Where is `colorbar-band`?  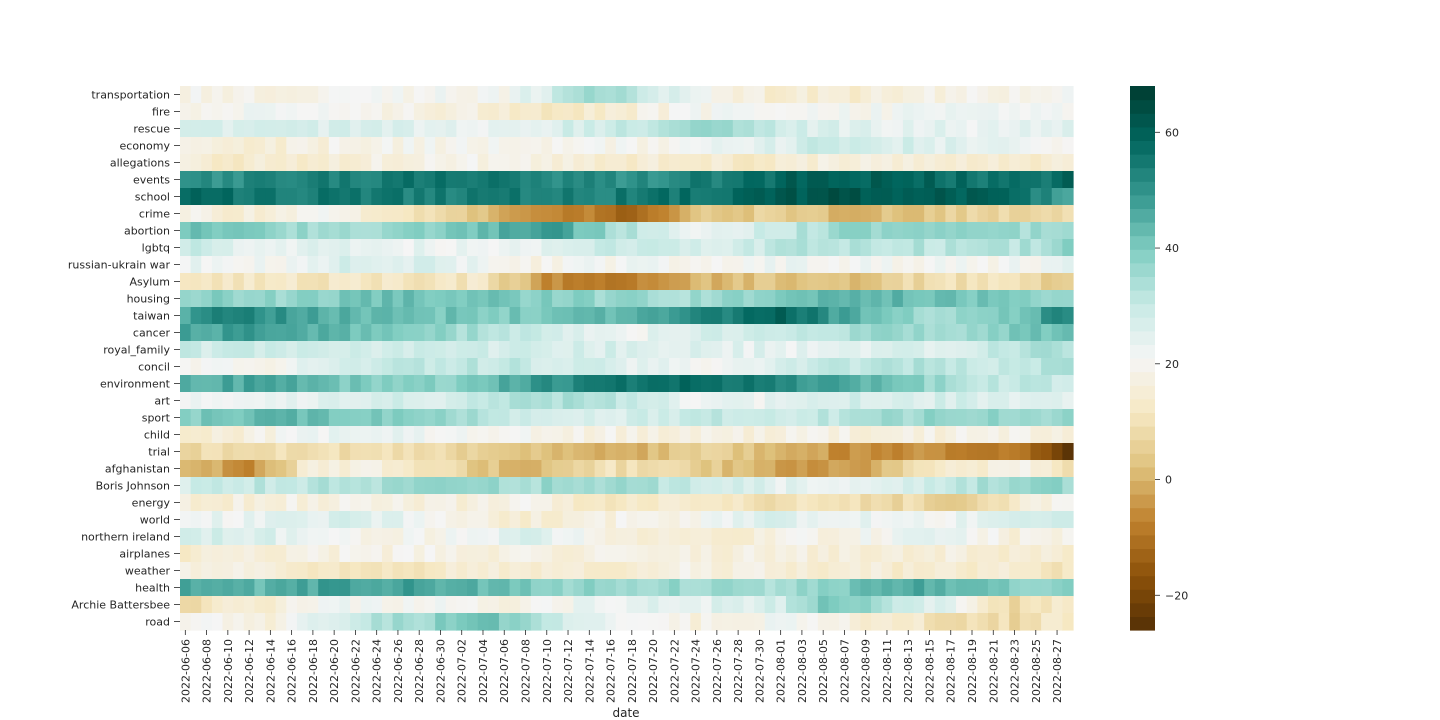 colorbar-band is located at coordinates (1142, 229).